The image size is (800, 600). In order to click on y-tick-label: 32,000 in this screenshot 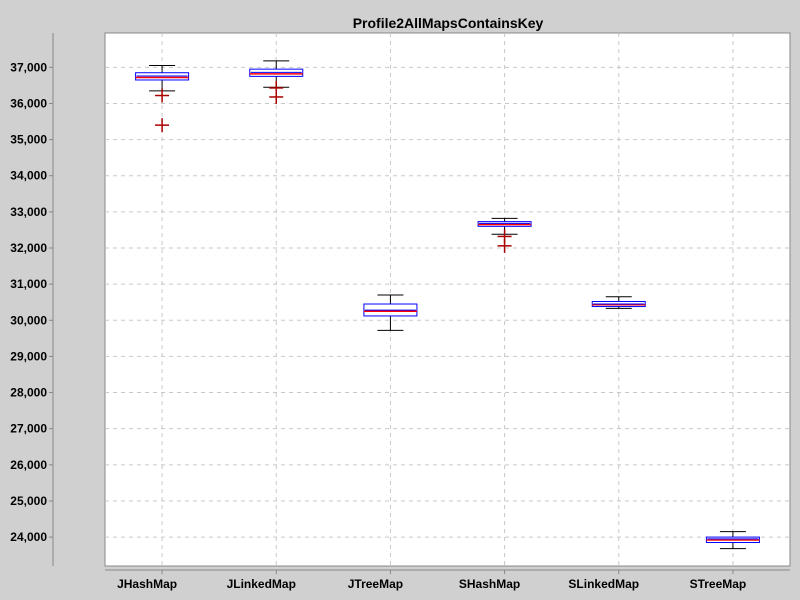, I will do `click(28, 248)`.